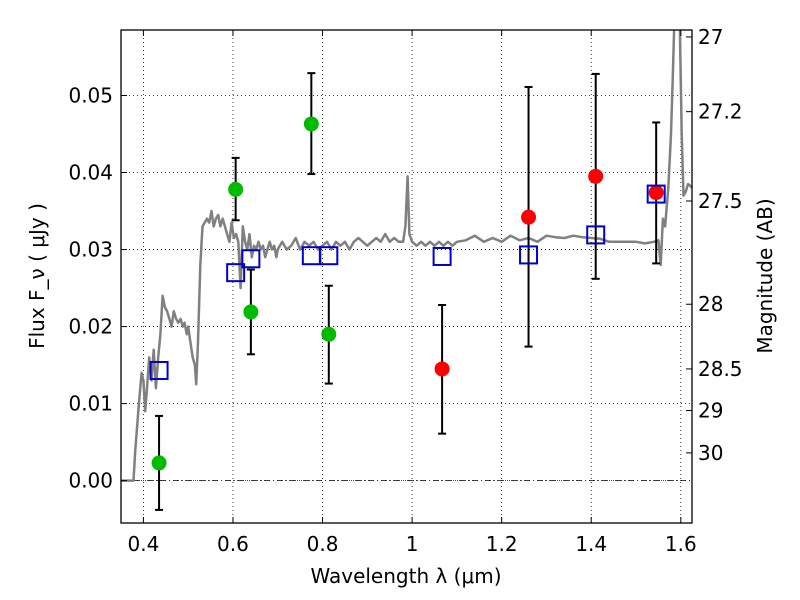  Describe the element at coordinates (720, 369) in the screenshot. I see `y2-tick-label: 28.5` at that location.